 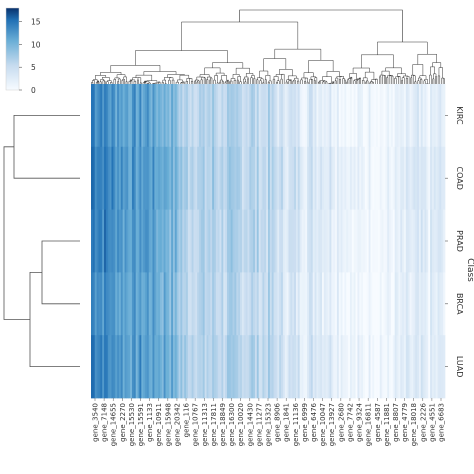 I want to click on column-label: gene_8807, so click(x=396, y=422).